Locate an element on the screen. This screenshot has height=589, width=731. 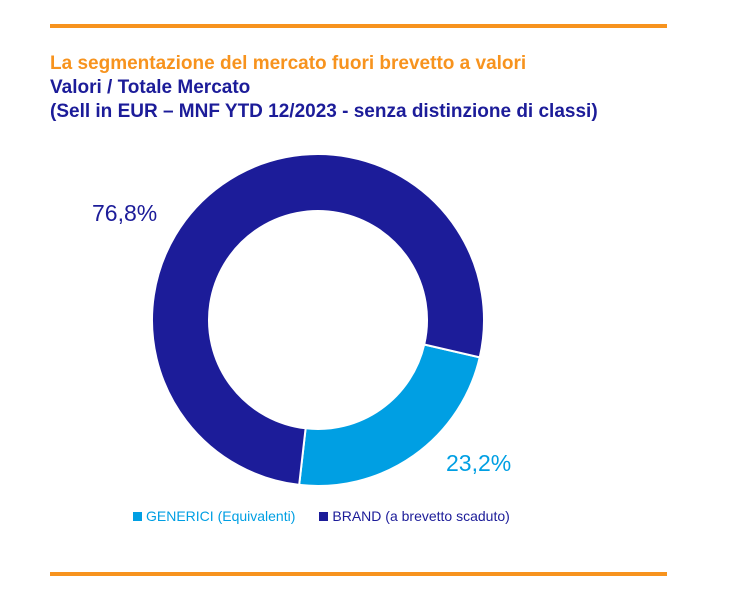
legend-item-brand: BRAND (a brevetto scaduto) is located at coordinates (414, 516).